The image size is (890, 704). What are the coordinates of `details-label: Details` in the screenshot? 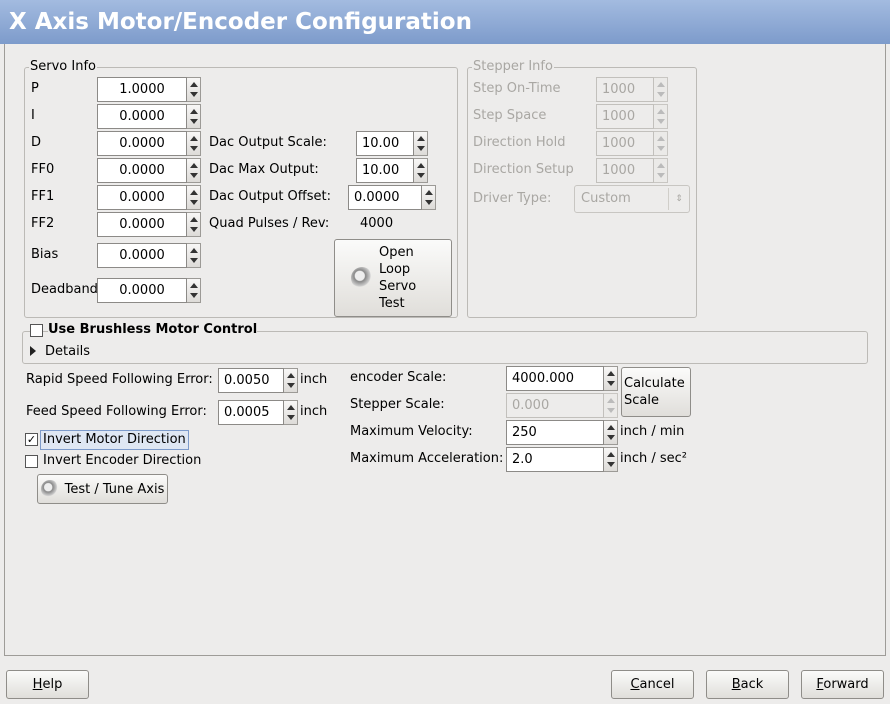 It's located at (68, 351).